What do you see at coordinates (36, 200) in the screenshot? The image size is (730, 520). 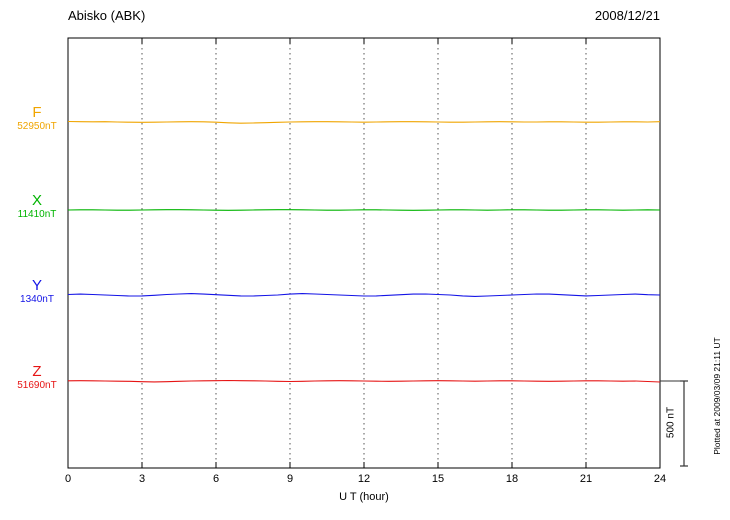 I see `trace-letter-X: X` at bounding box center [36, 200].